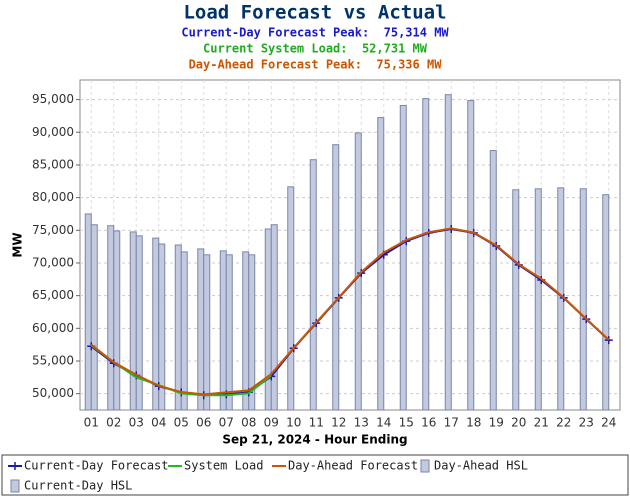  What do you see at coordinates (473, 423) in the screenshot?
I see `x-tick-label: 18` at bounding box center [473, 423].